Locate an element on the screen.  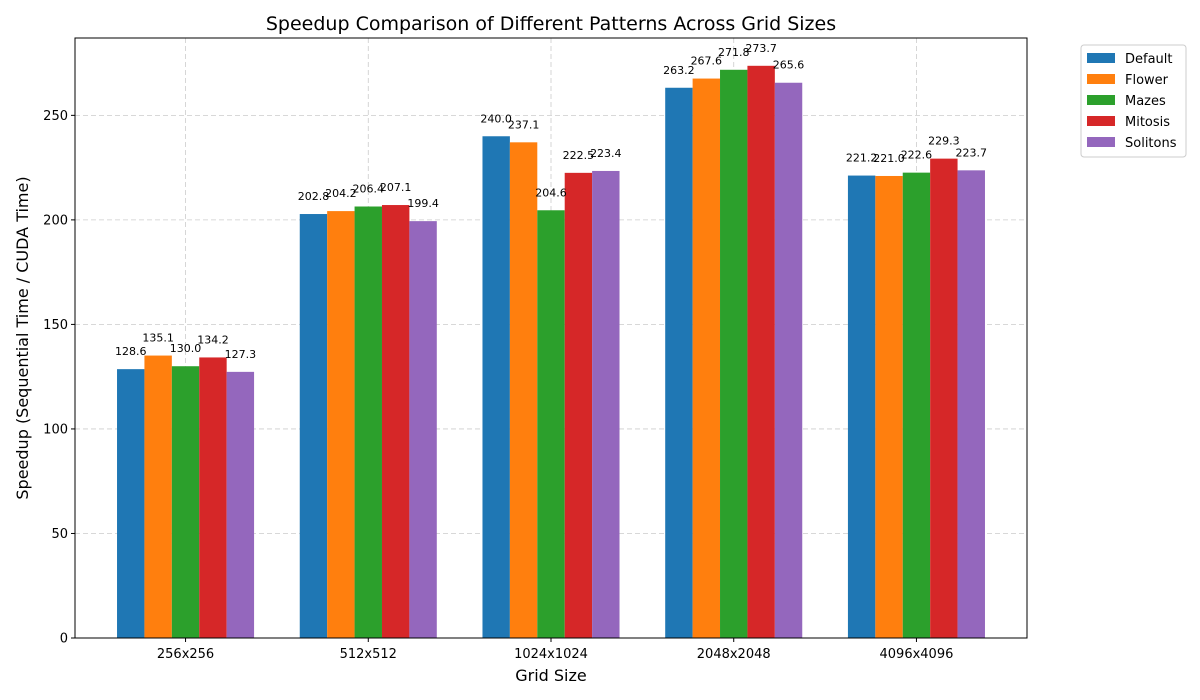
bar-flower-1024x1024 is located at coordinates (523, 390).